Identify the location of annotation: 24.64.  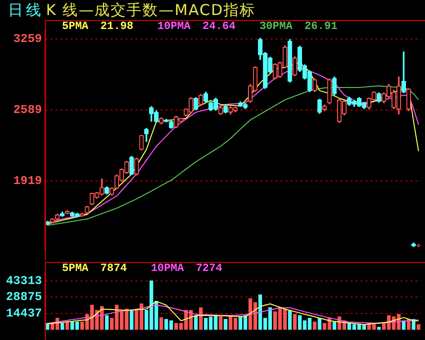
(219, 27).